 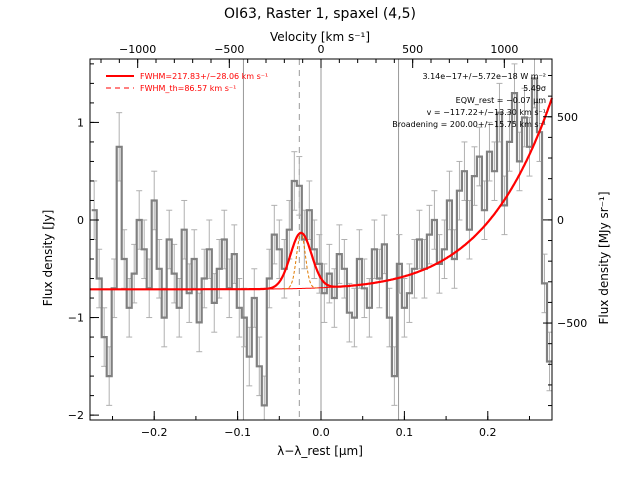 I want to click on chart-title: OI63, Raster 1, spaxel (4,5), so click(x=320, y=14).